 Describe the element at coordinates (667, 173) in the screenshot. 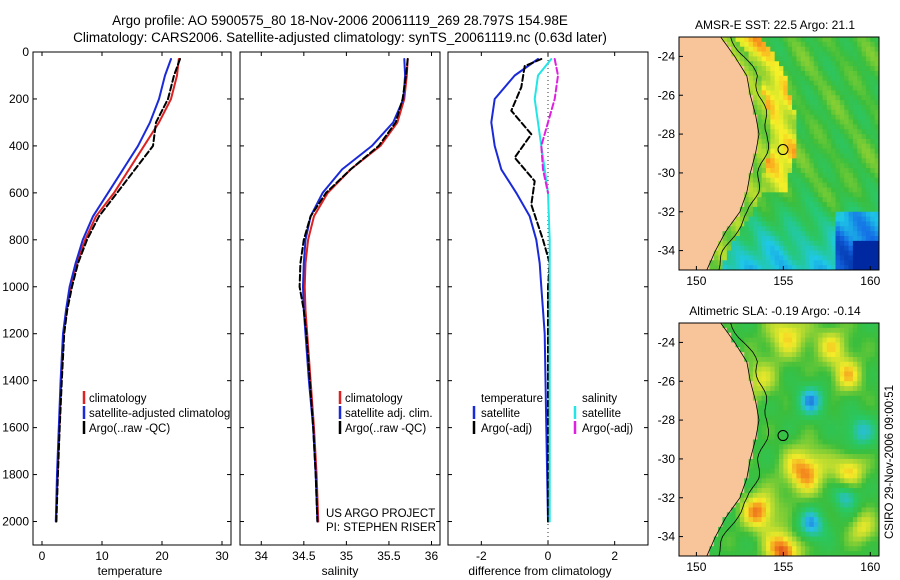

I see `sst_map-ytick-label: -30` at that location.